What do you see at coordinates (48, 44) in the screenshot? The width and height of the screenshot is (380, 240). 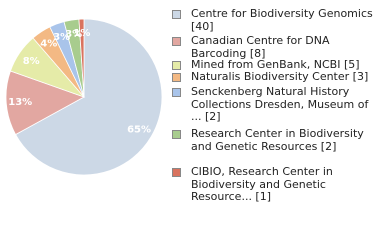 I see `slice-label: 4%` at bounding box center [48, 44].